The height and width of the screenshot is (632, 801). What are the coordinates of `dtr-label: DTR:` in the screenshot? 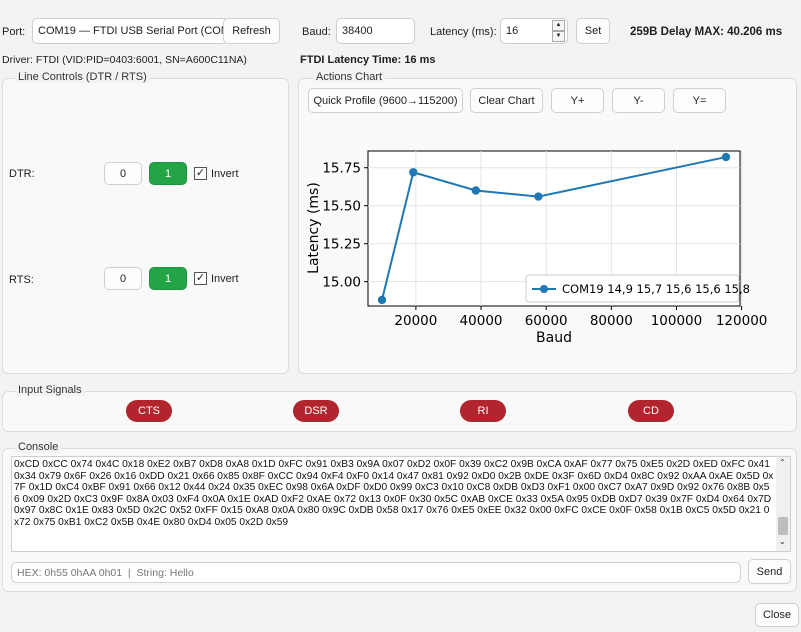 It's located at (22, 174).